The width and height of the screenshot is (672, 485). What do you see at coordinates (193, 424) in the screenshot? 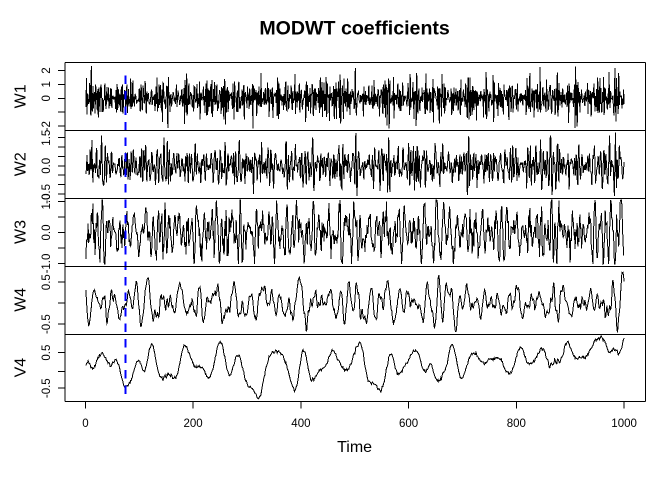
I see `svg-text: 200` at bounding box center [193, 424].